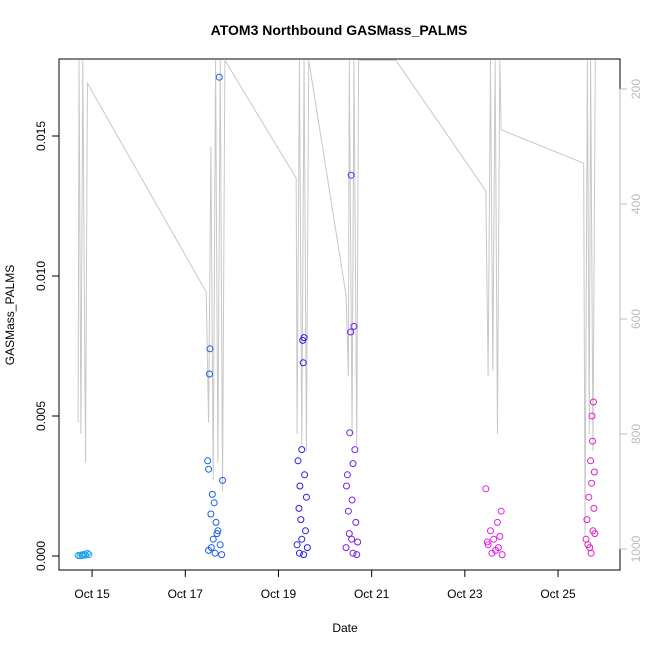 This screenshot has height=650, width=650. I want to click on x-tick-label: Oct 15, so click(92, 594).